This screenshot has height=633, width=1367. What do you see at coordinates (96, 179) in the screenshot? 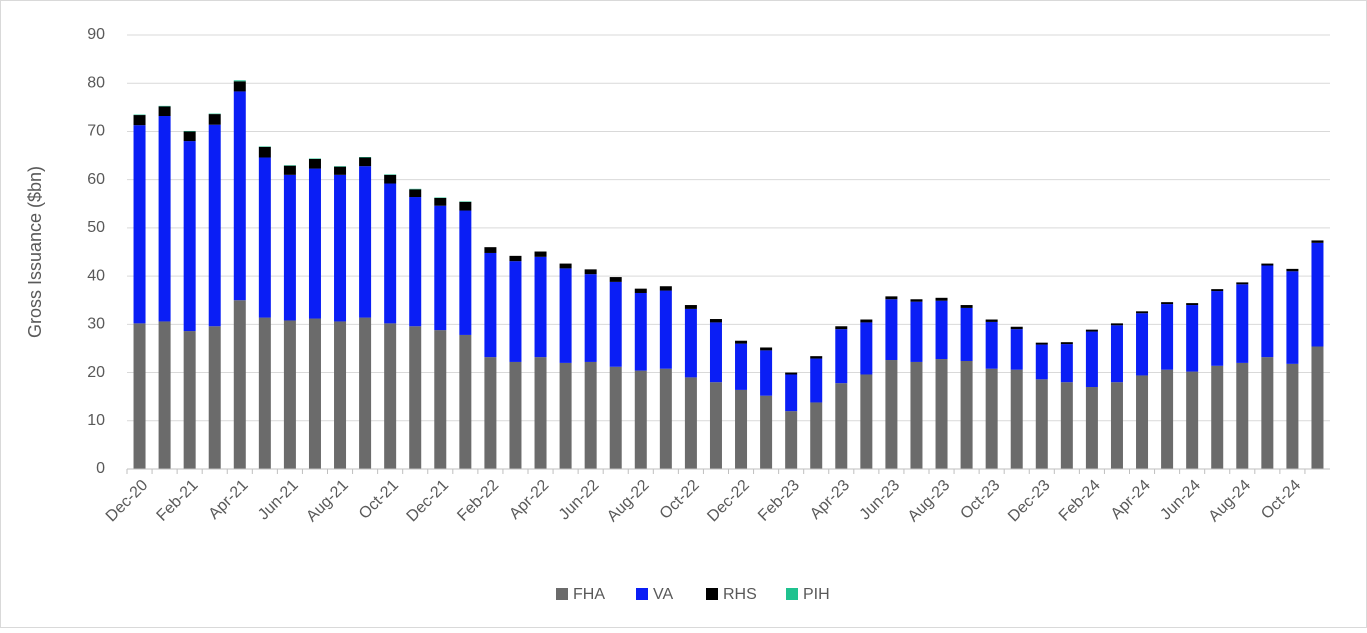
I see `y-tick-label: 60` at bounding box center [96, 179].